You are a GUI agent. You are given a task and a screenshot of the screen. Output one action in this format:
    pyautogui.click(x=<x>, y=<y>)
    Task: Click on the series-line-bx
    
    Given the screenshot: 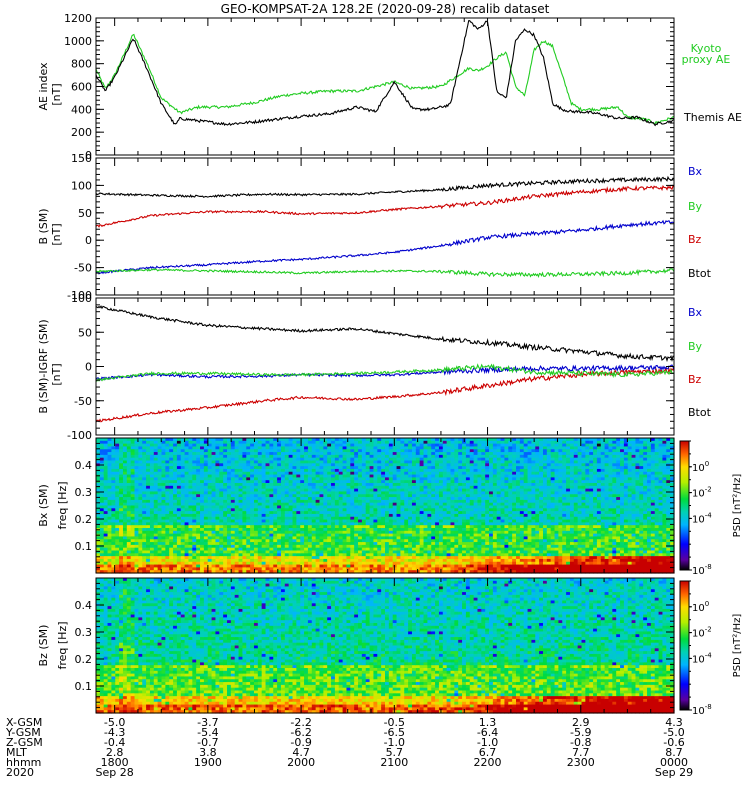 What is the action you would take?
    pyautogui.click(x=385, y=247)
    